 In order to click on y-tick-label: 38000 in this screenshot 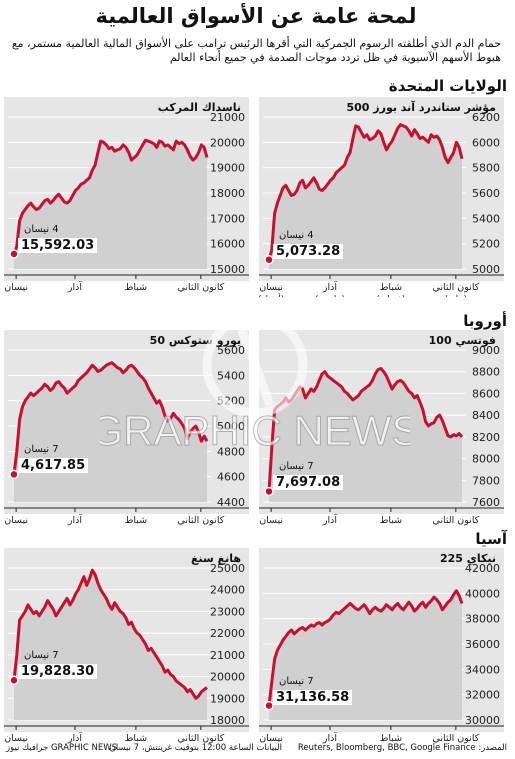, I will do `click(482, 619)`.